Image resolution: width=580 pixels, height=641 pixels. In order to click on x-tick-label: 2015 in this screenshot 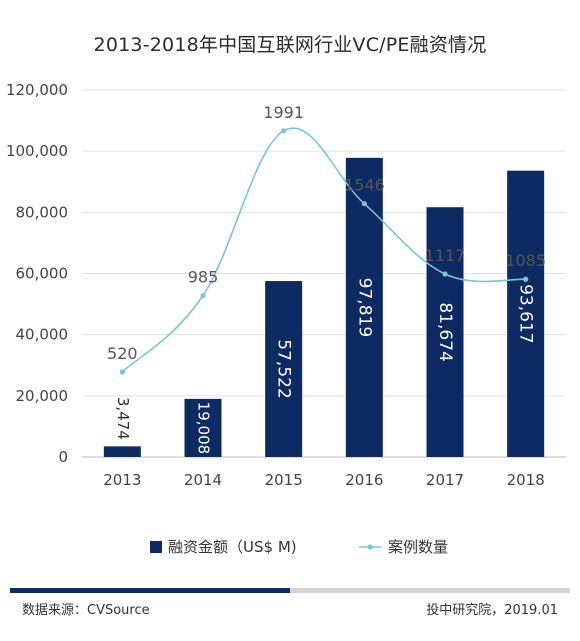, I will do `click(284, 480)`.